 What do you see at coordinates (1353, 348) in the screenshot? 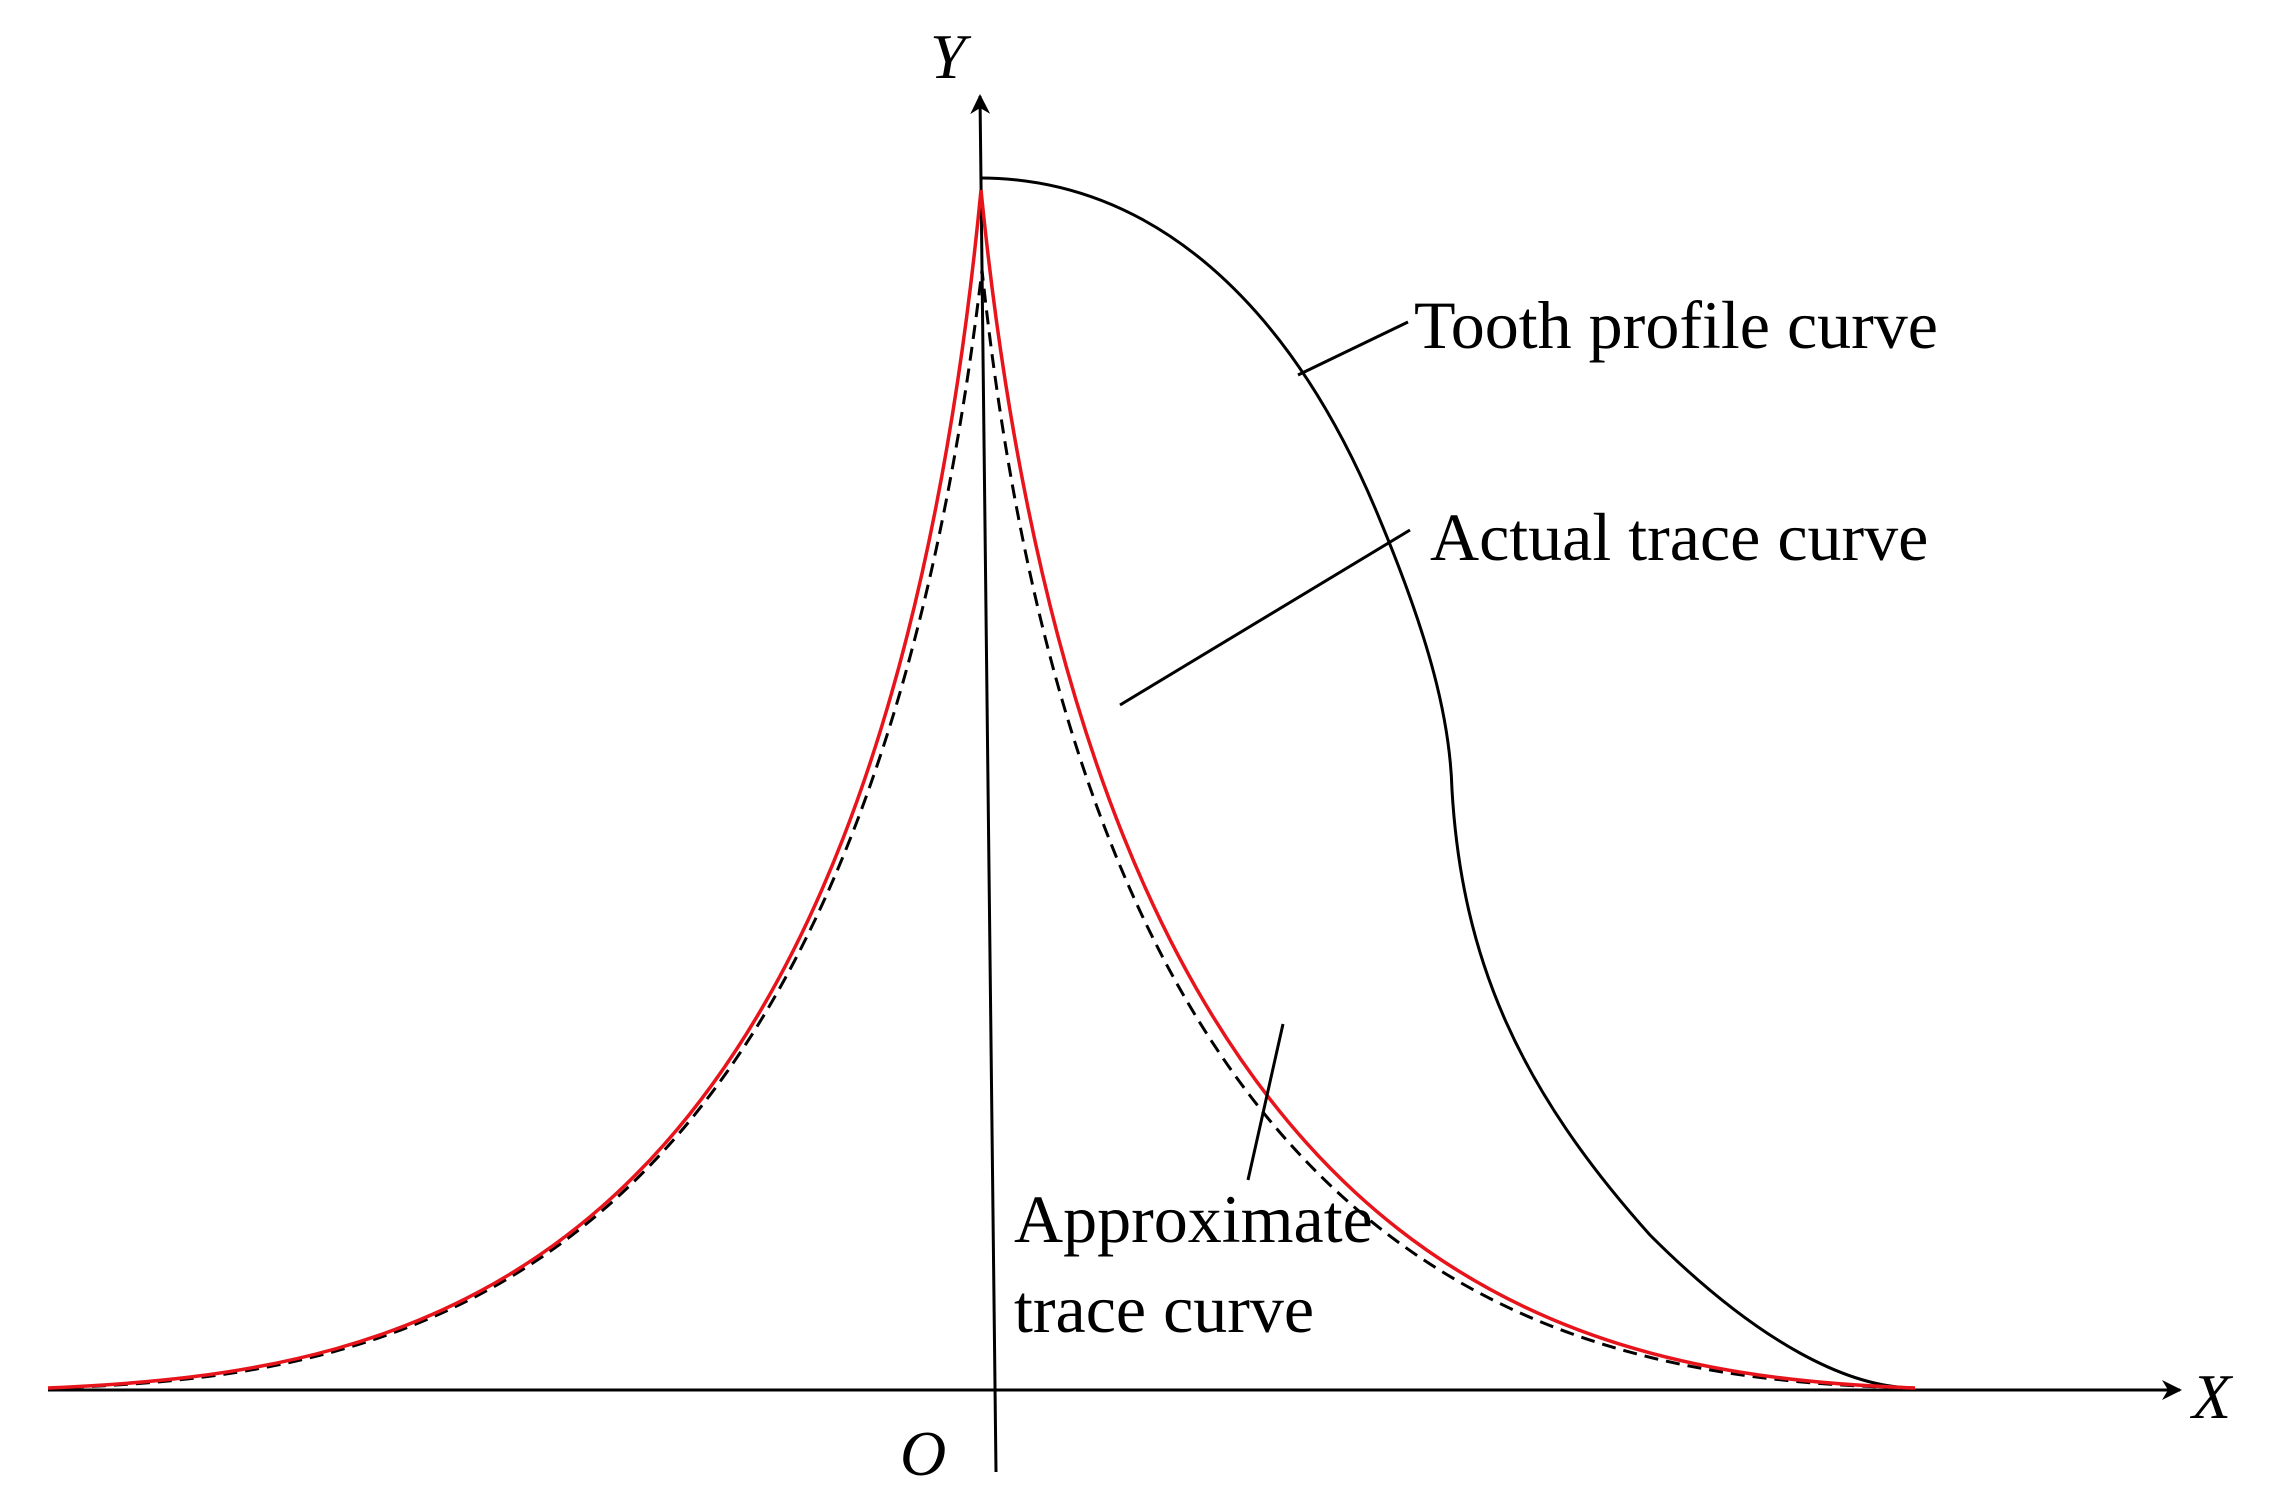
I see `tooth-profile-leader` at bounding box center [1353, 348].